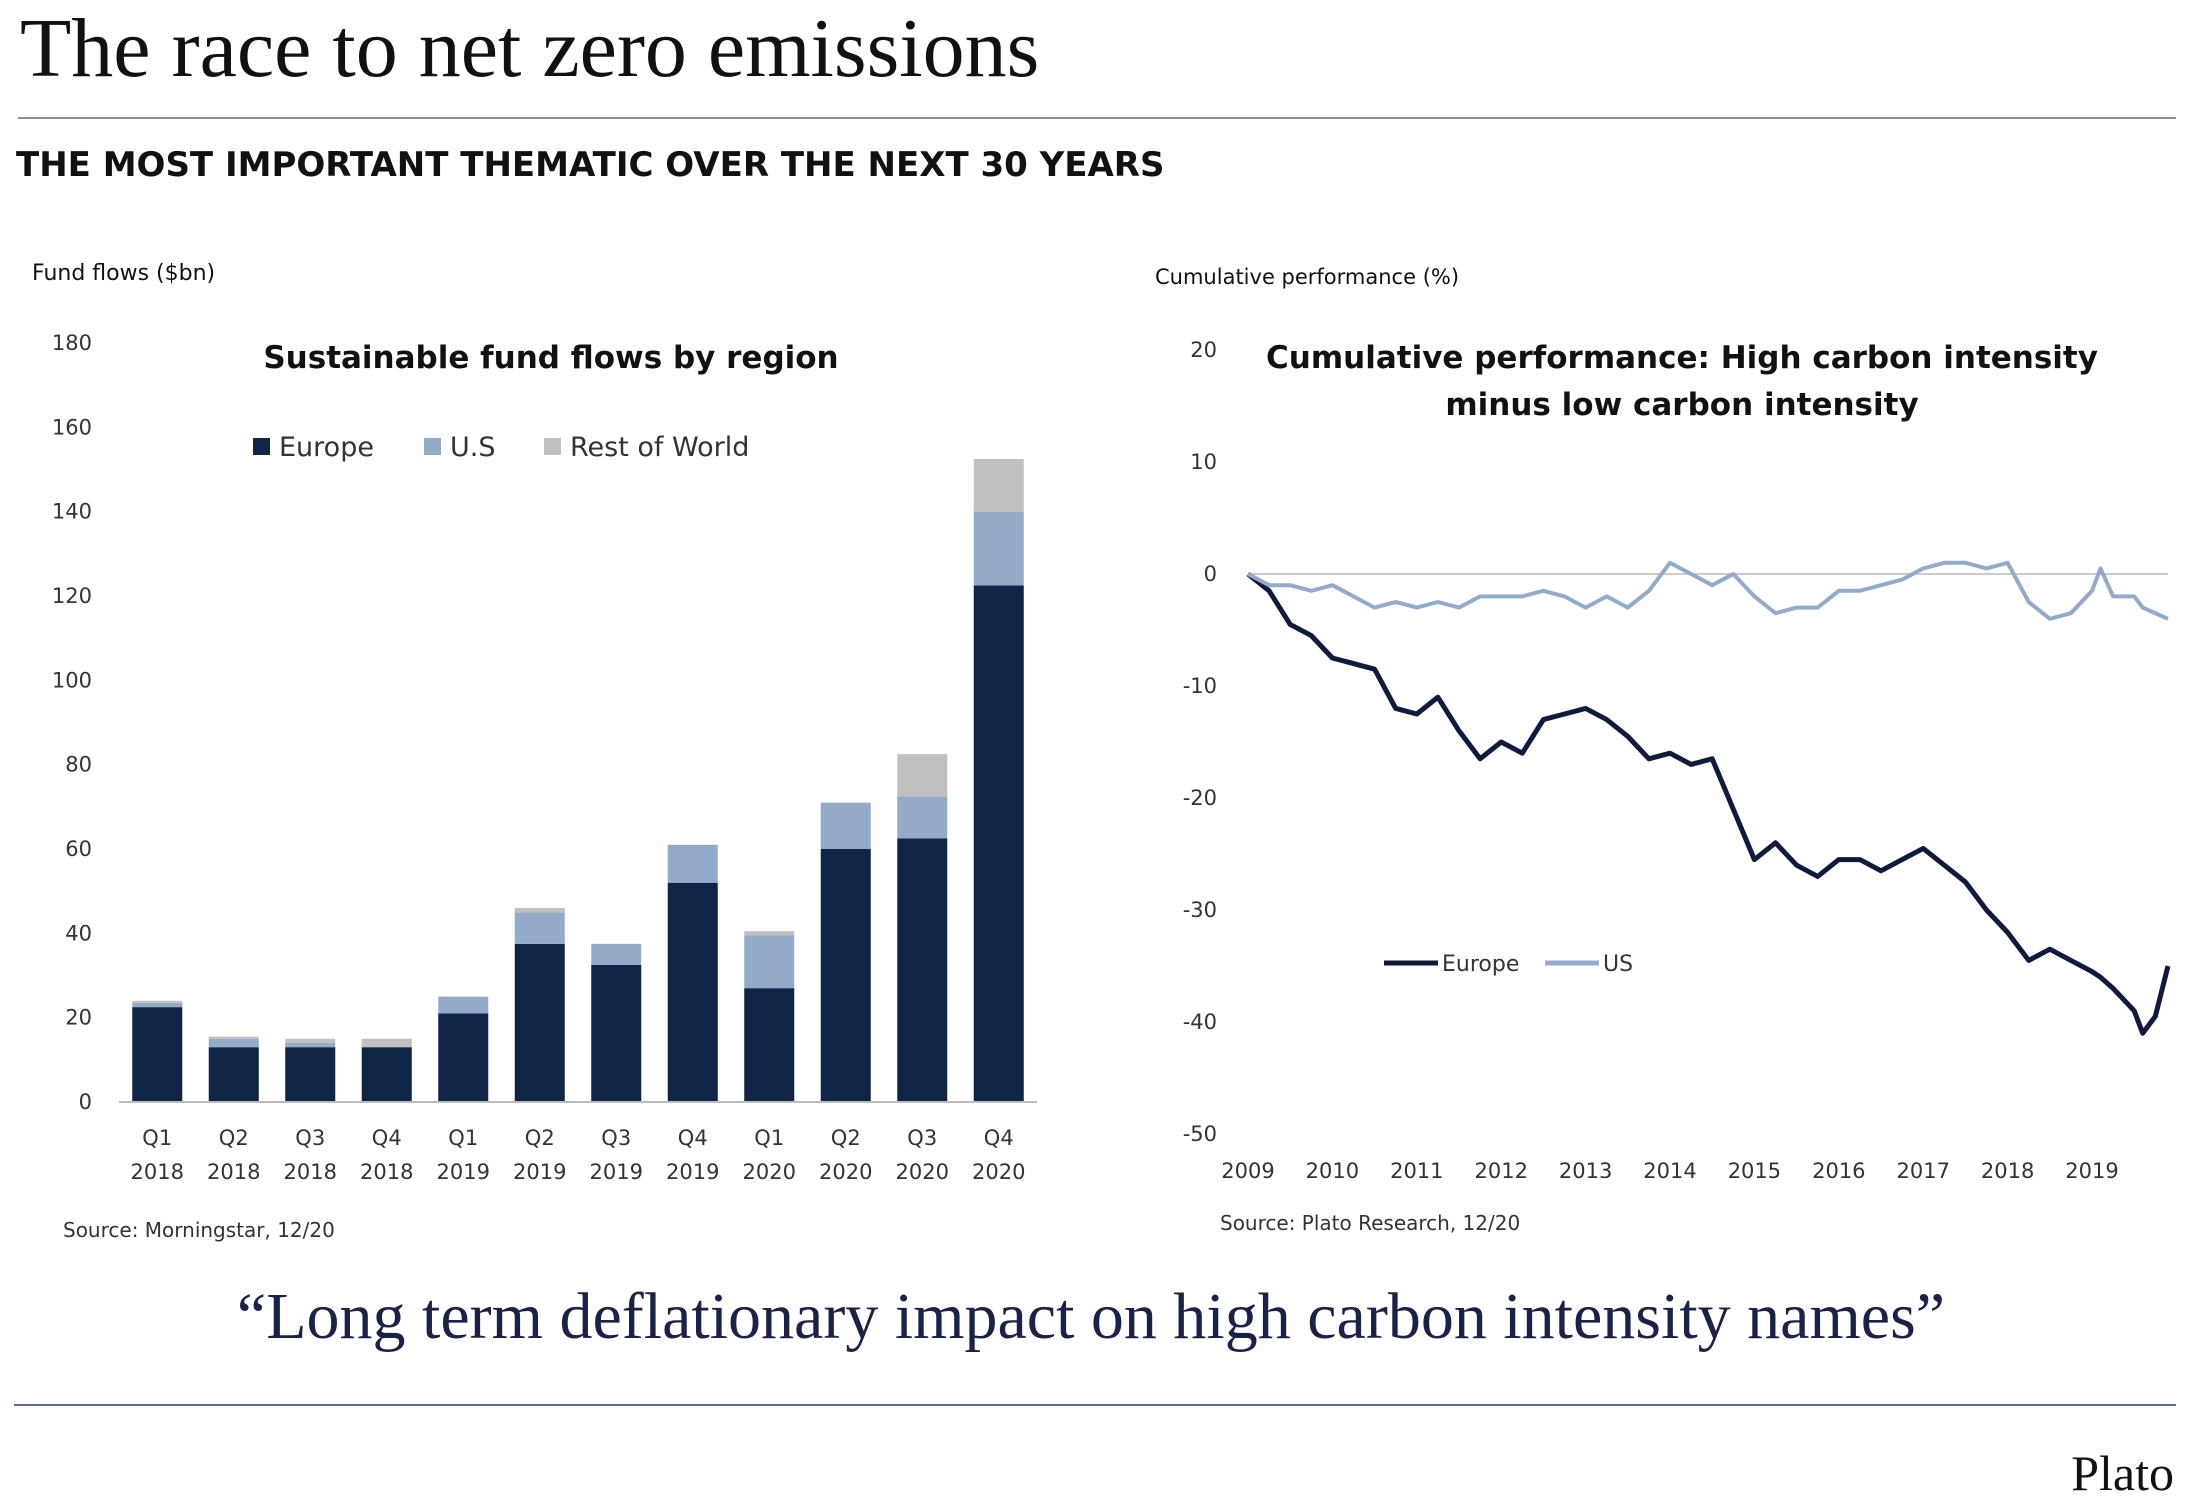 Image resolution: width=2192 pixels, height=1511 pixels. What do you see at coordinates (78, 765) in the screenshot?
I see `y-tick-label: 80` at bounding box center [78, 765].